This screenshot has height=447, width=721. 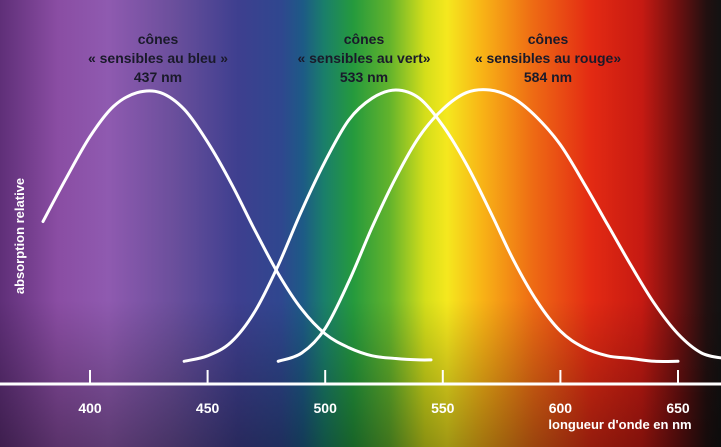 I want to click on x-tick-label: 550, so click(x=443, y=408).